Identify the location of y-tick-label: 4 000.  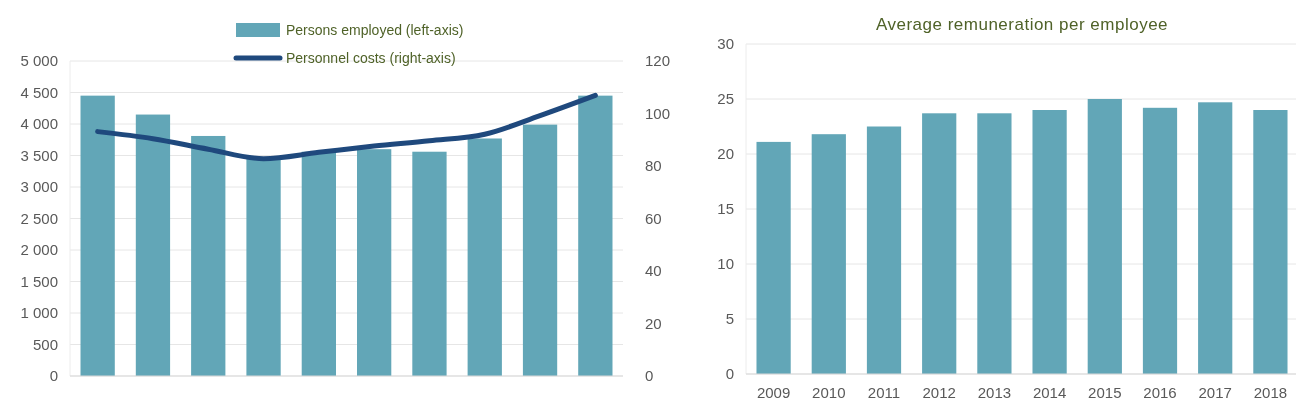
(39, 124).